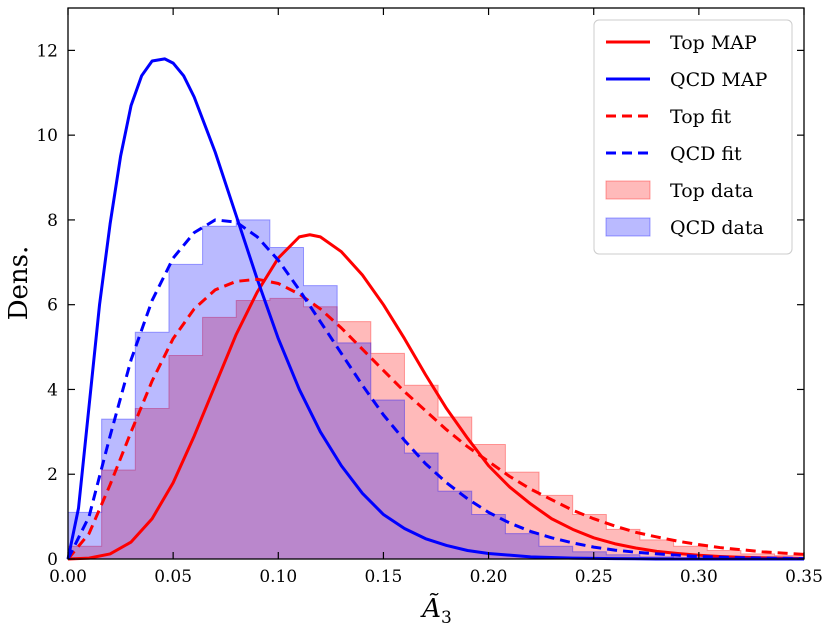 The width and height of the screenshot is (830, 632). Describe the element at coordinates (47, 136) in the screenshot. I see `y-tick-label: 10` at that location.